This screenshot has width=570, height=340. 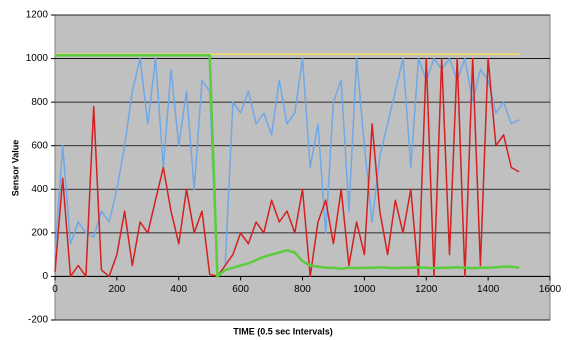 What do you see at coordinates (37, 58) in the screenshot?
I see `y-tick-label: 1000` at bounding box center [37, 58].